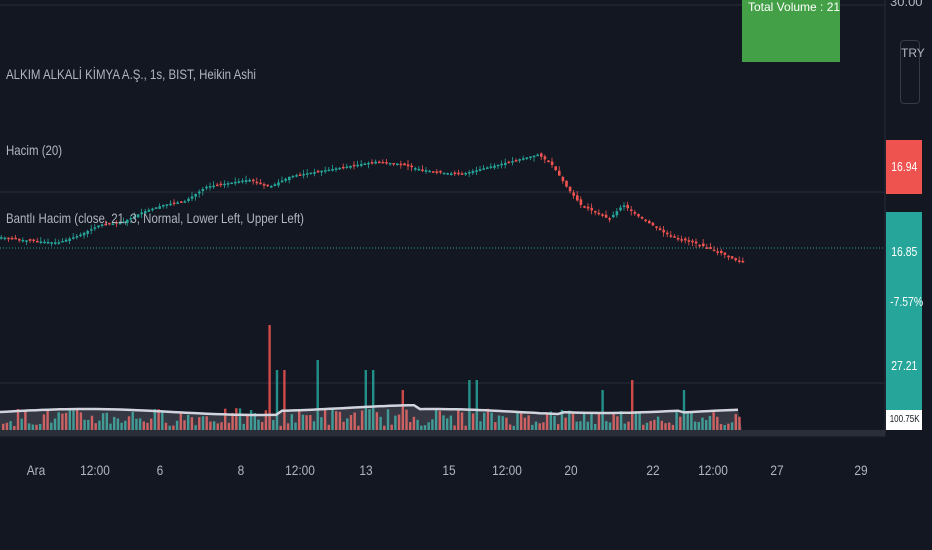 This screenshot has height=550, width=932. Describe the element at coordinates (241, 470) in the screenshot. I see `time-tick: 8` at that location.